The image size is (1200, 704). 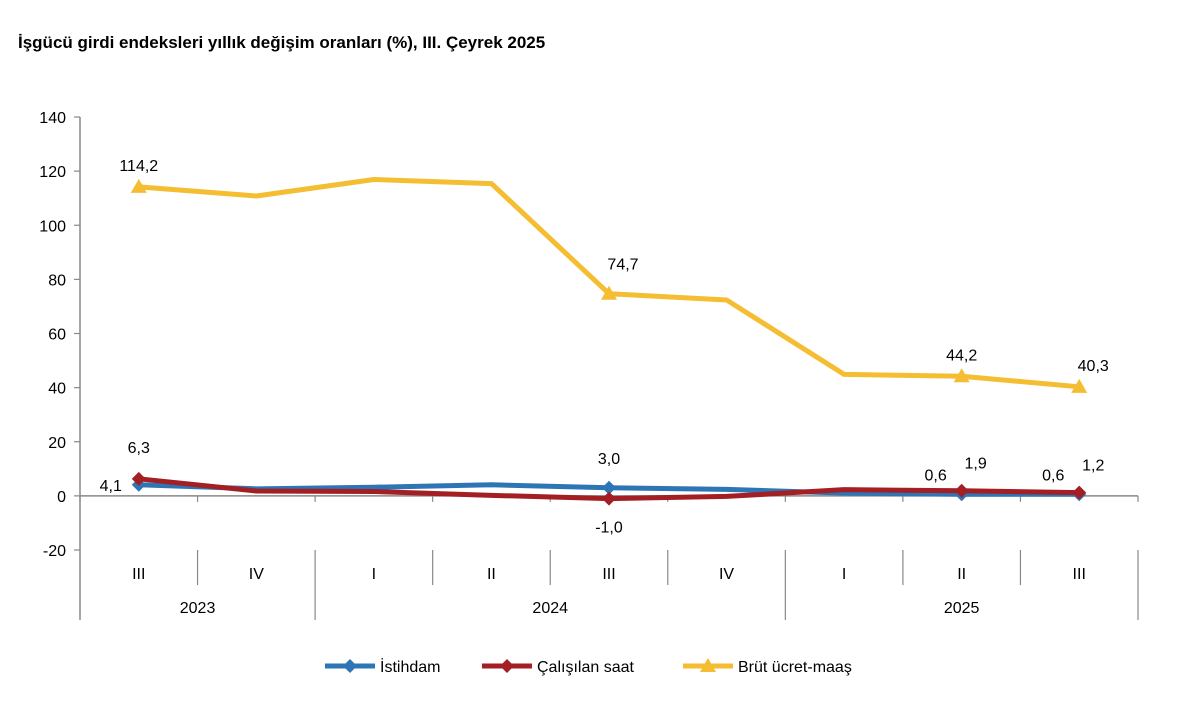 I want to click on data-label: 6,3, so click(x=139, y=448).